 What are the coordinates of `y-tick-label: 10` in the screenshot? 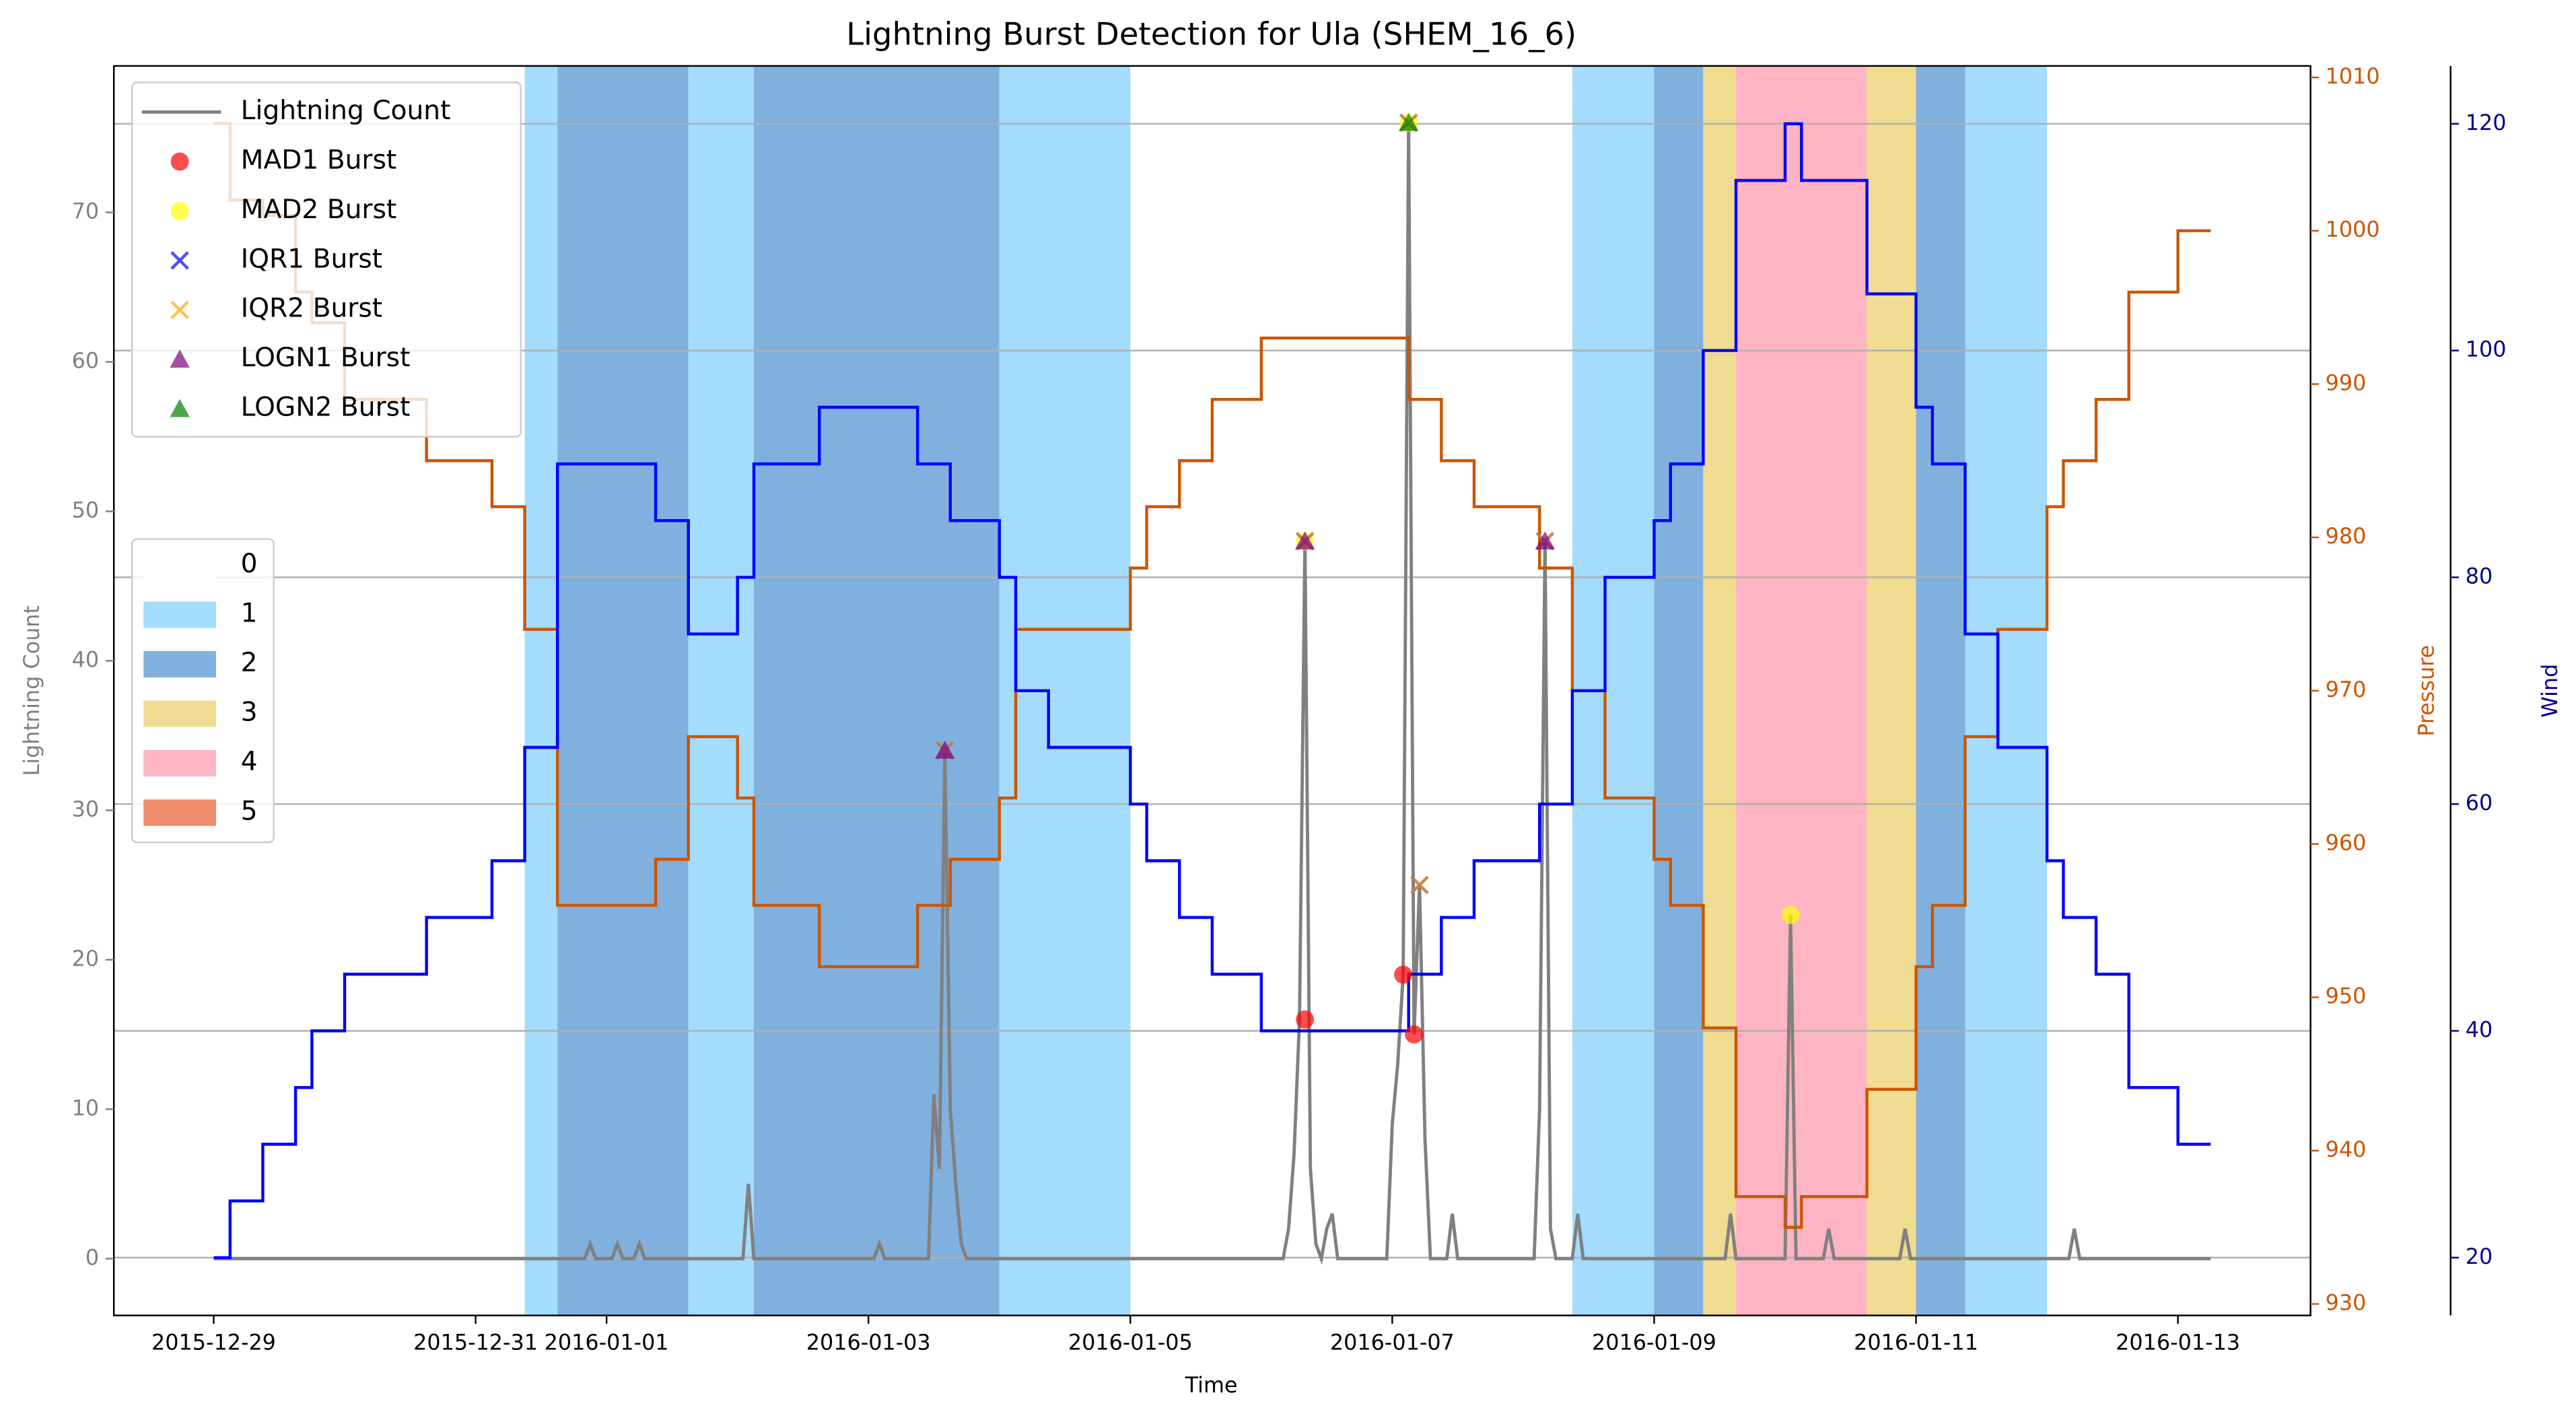 It's located at (85, 1107).